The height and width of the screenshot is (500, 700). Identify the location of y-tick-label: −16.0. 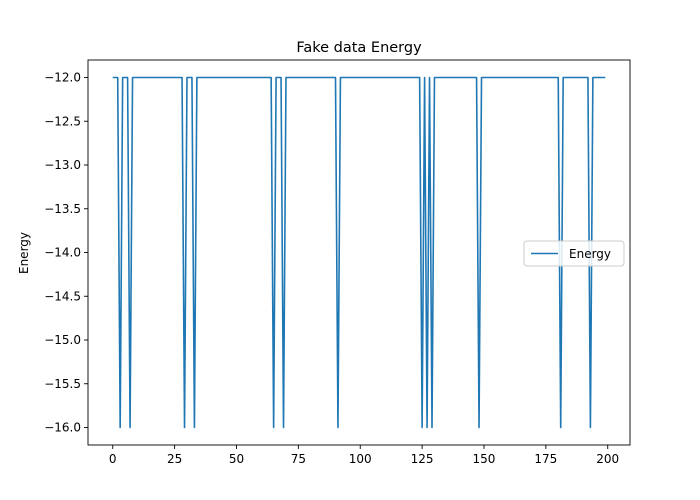
(62, 428).